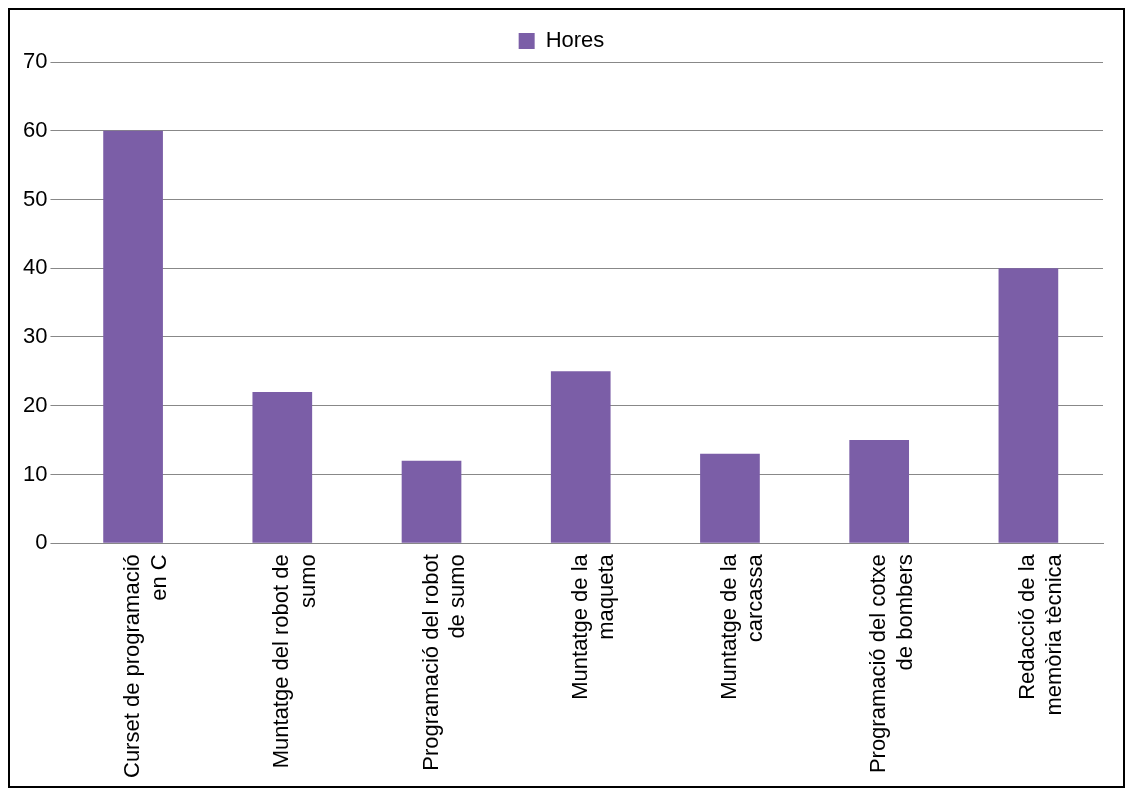  I want to click on y-tick-label: 40, so click(35, 267).